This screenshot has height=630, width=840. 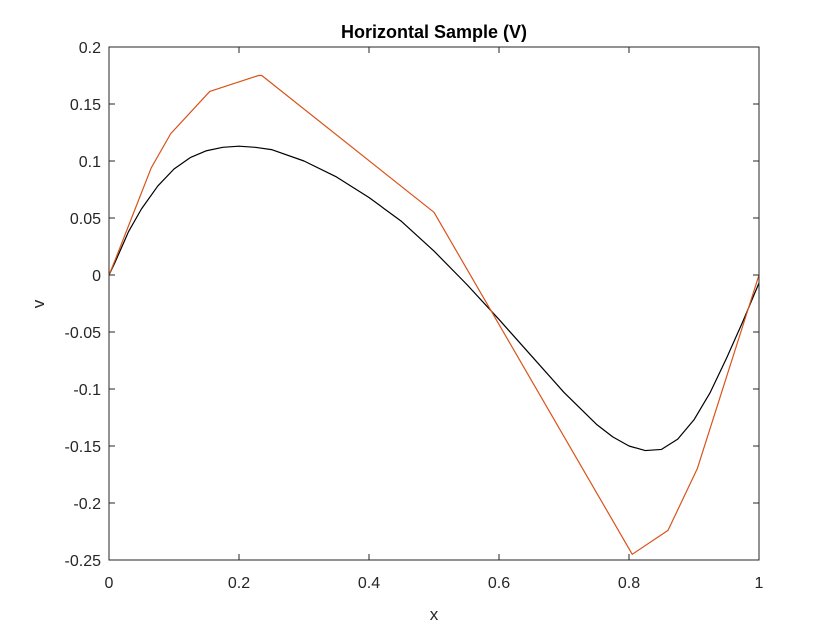 What do you see at coordinates (85, 219) in the screenshot?
I see `y-tick-label: 0.05` at bounding box center [85, 219].